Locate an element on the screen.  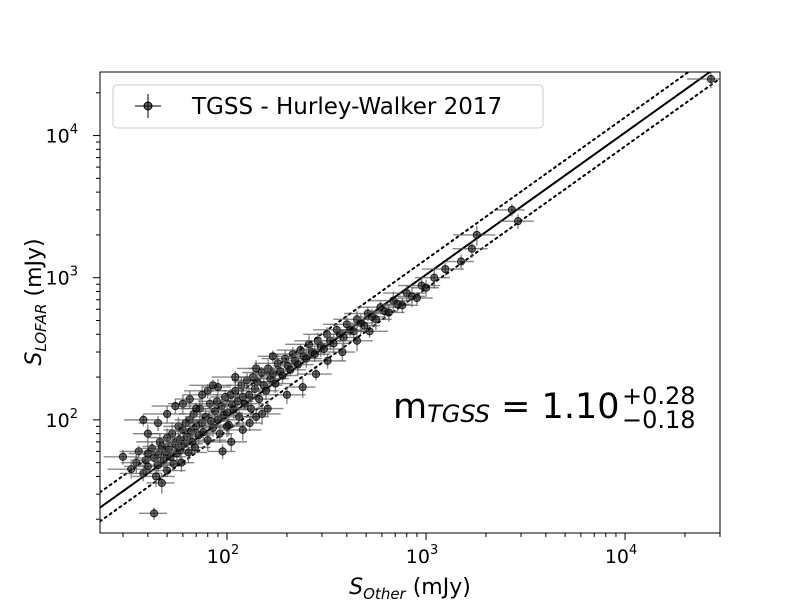
y-tick-label: 10⁴ is located at coordinates (62, 135).